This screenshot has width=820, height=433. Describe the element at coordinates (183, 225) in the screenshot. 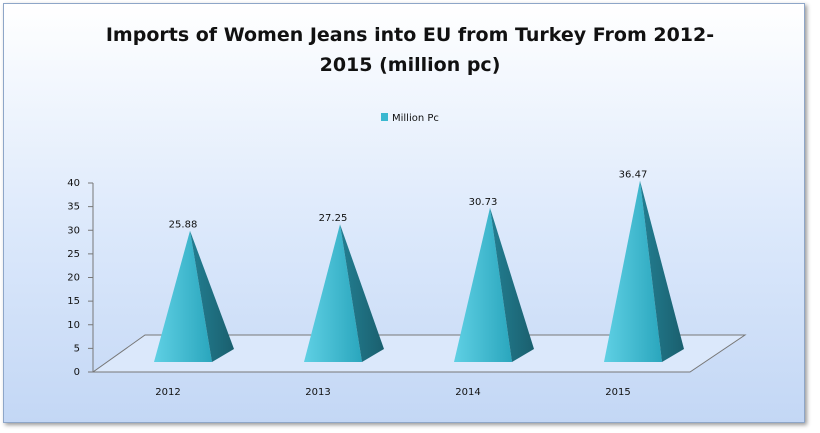

I see `value-label: 25.88` at that location.